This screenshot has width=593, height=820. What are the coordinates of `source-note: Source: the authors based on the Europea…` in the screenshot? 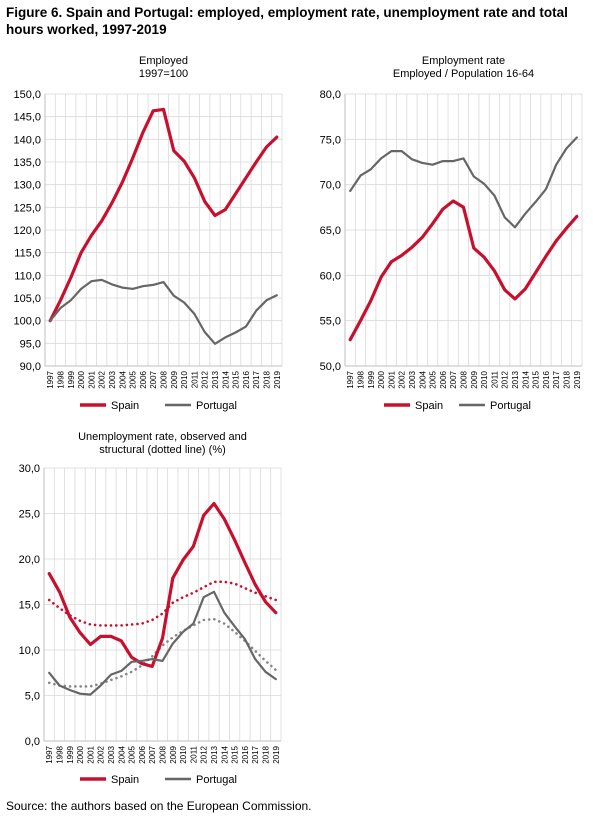 It's located at (159, 806).